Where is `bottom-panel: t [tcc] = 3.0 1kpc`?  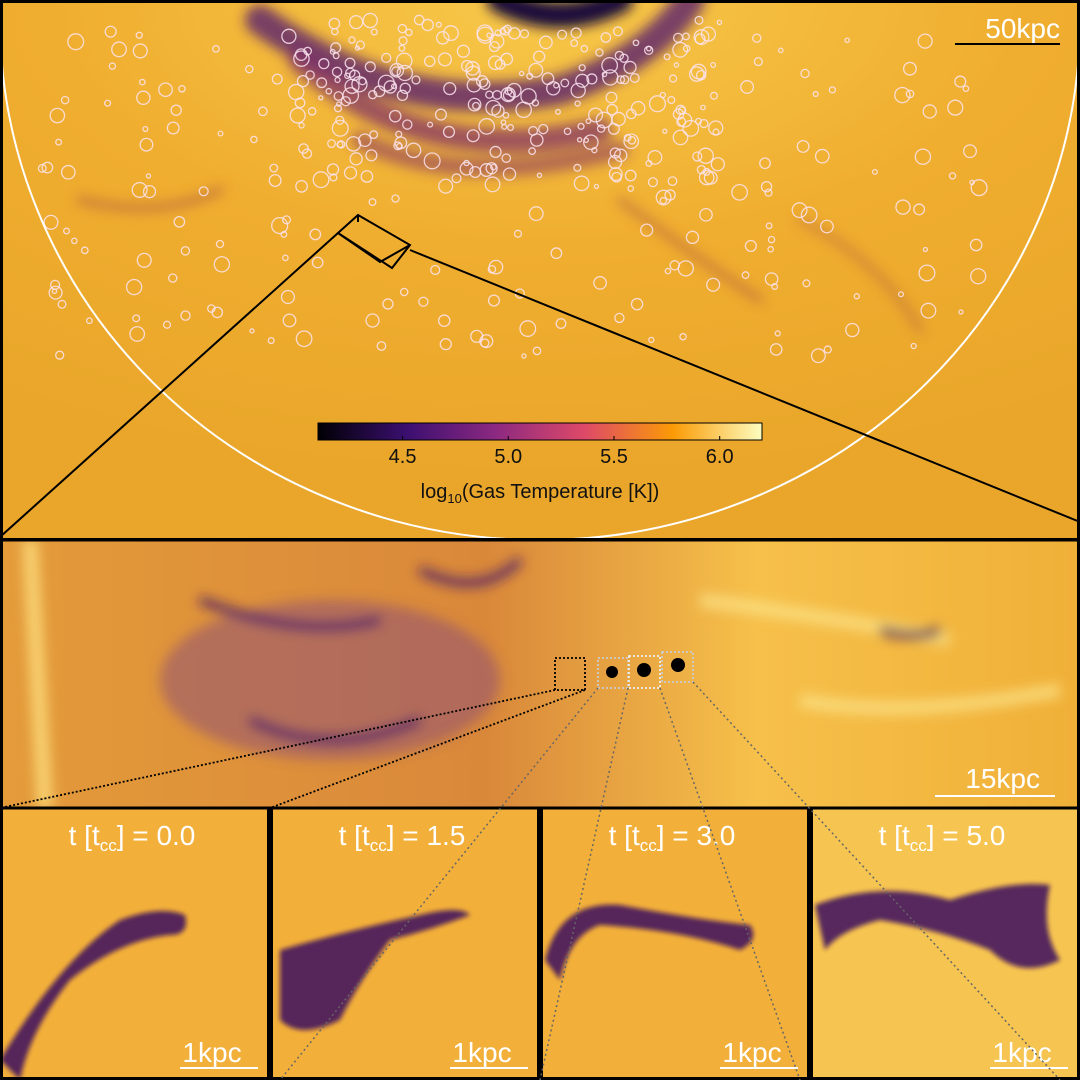 bottom-panel: t [tcc] = 3.0 1kpc is located at coordinates (675, 943).